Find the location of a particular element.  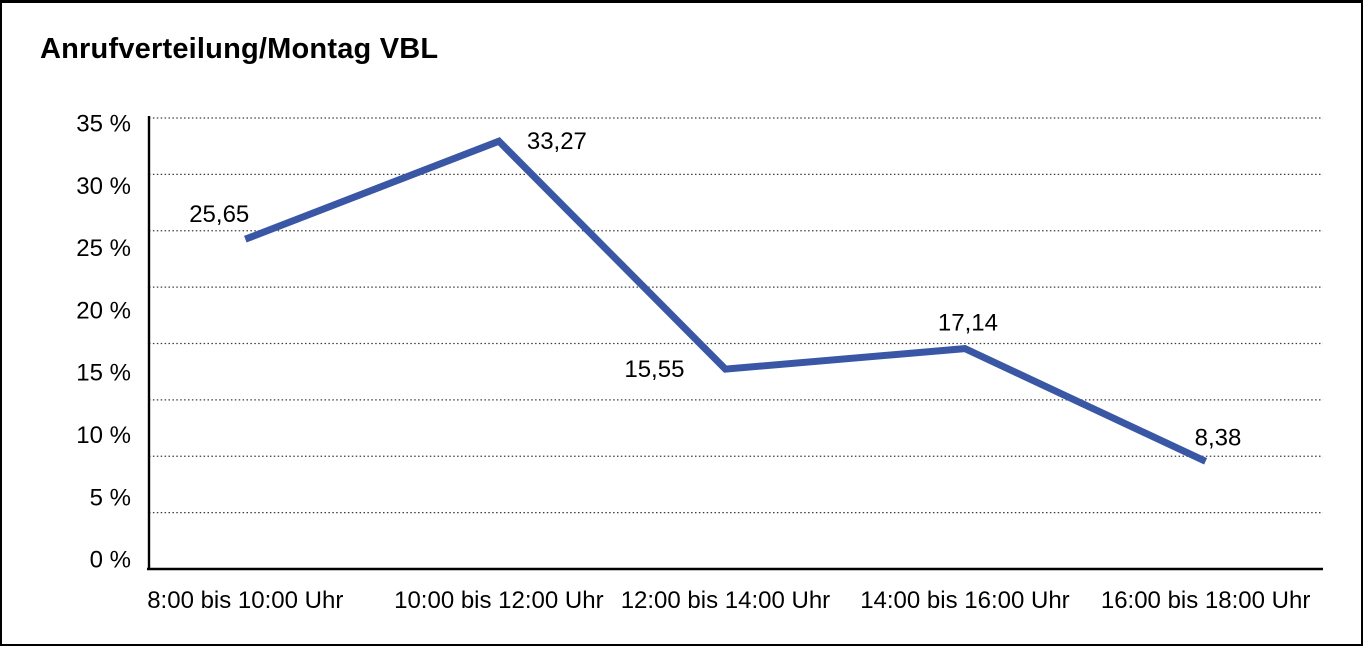

data-point-label: 15,55 is located at coordinates (654, 369).